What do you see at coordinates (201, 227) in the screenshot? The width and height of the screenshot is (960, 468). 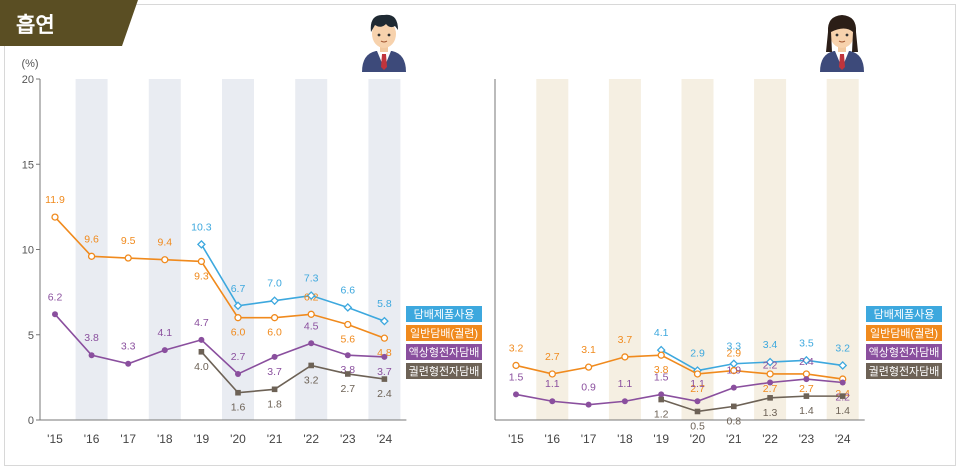 I see `data-label: 10.3` at bounding box center [201, 227].